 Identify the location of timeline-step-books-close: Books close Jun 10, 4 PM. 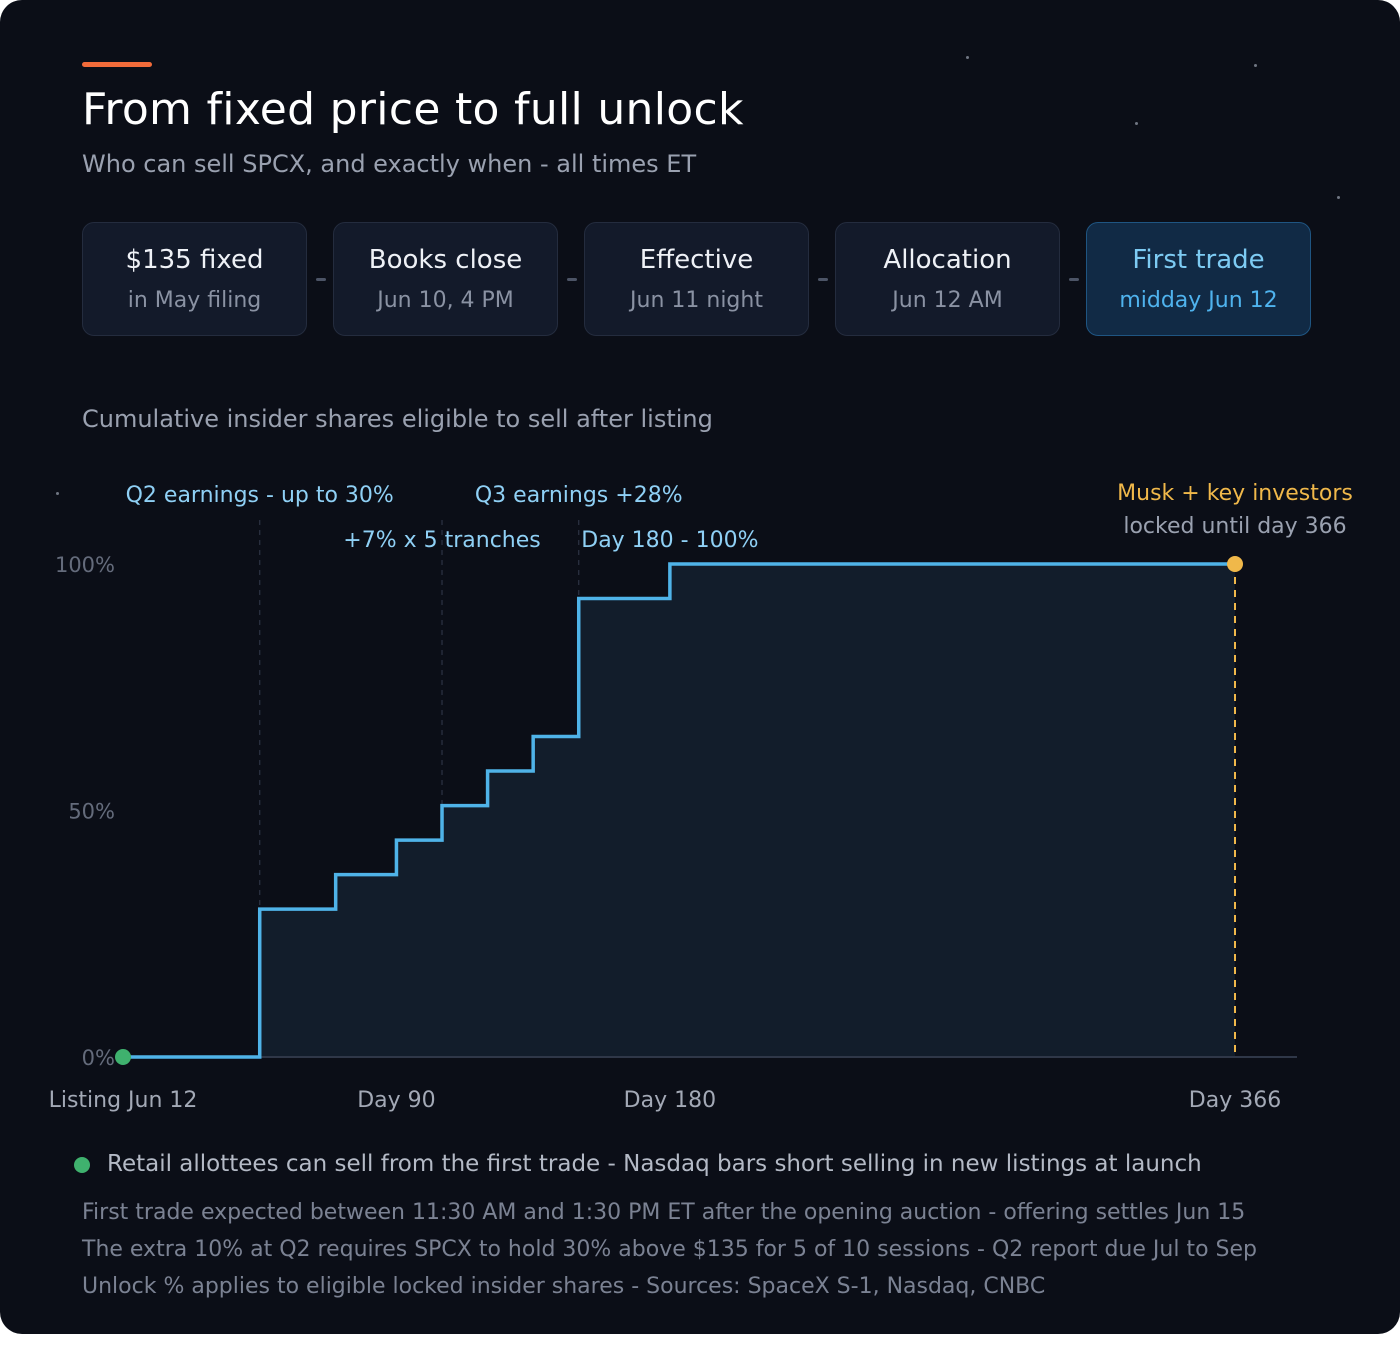
(445, 279).